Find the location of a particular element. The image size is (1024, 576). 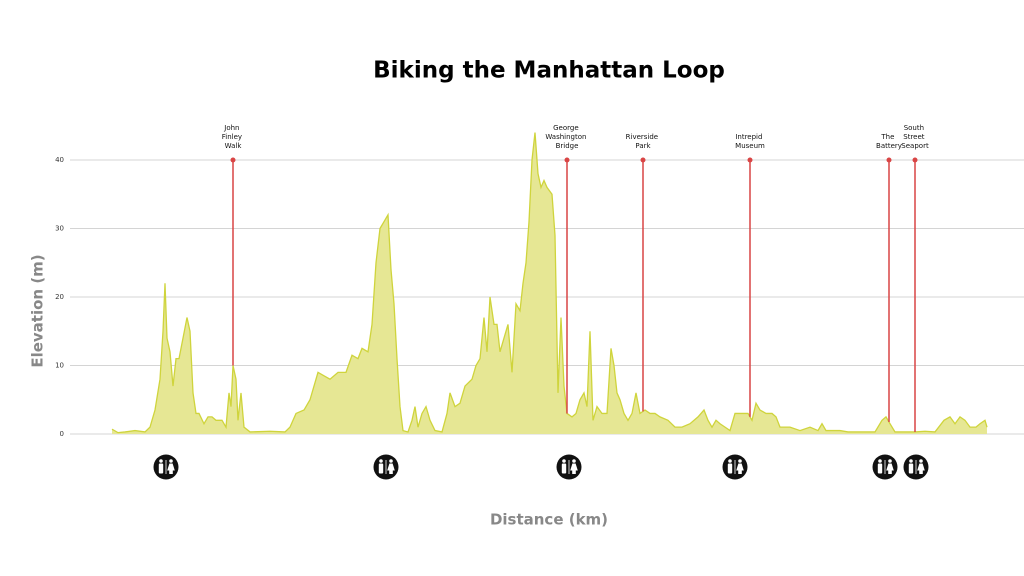

y-tick-label: 10 is located at coordinates (59, 366).